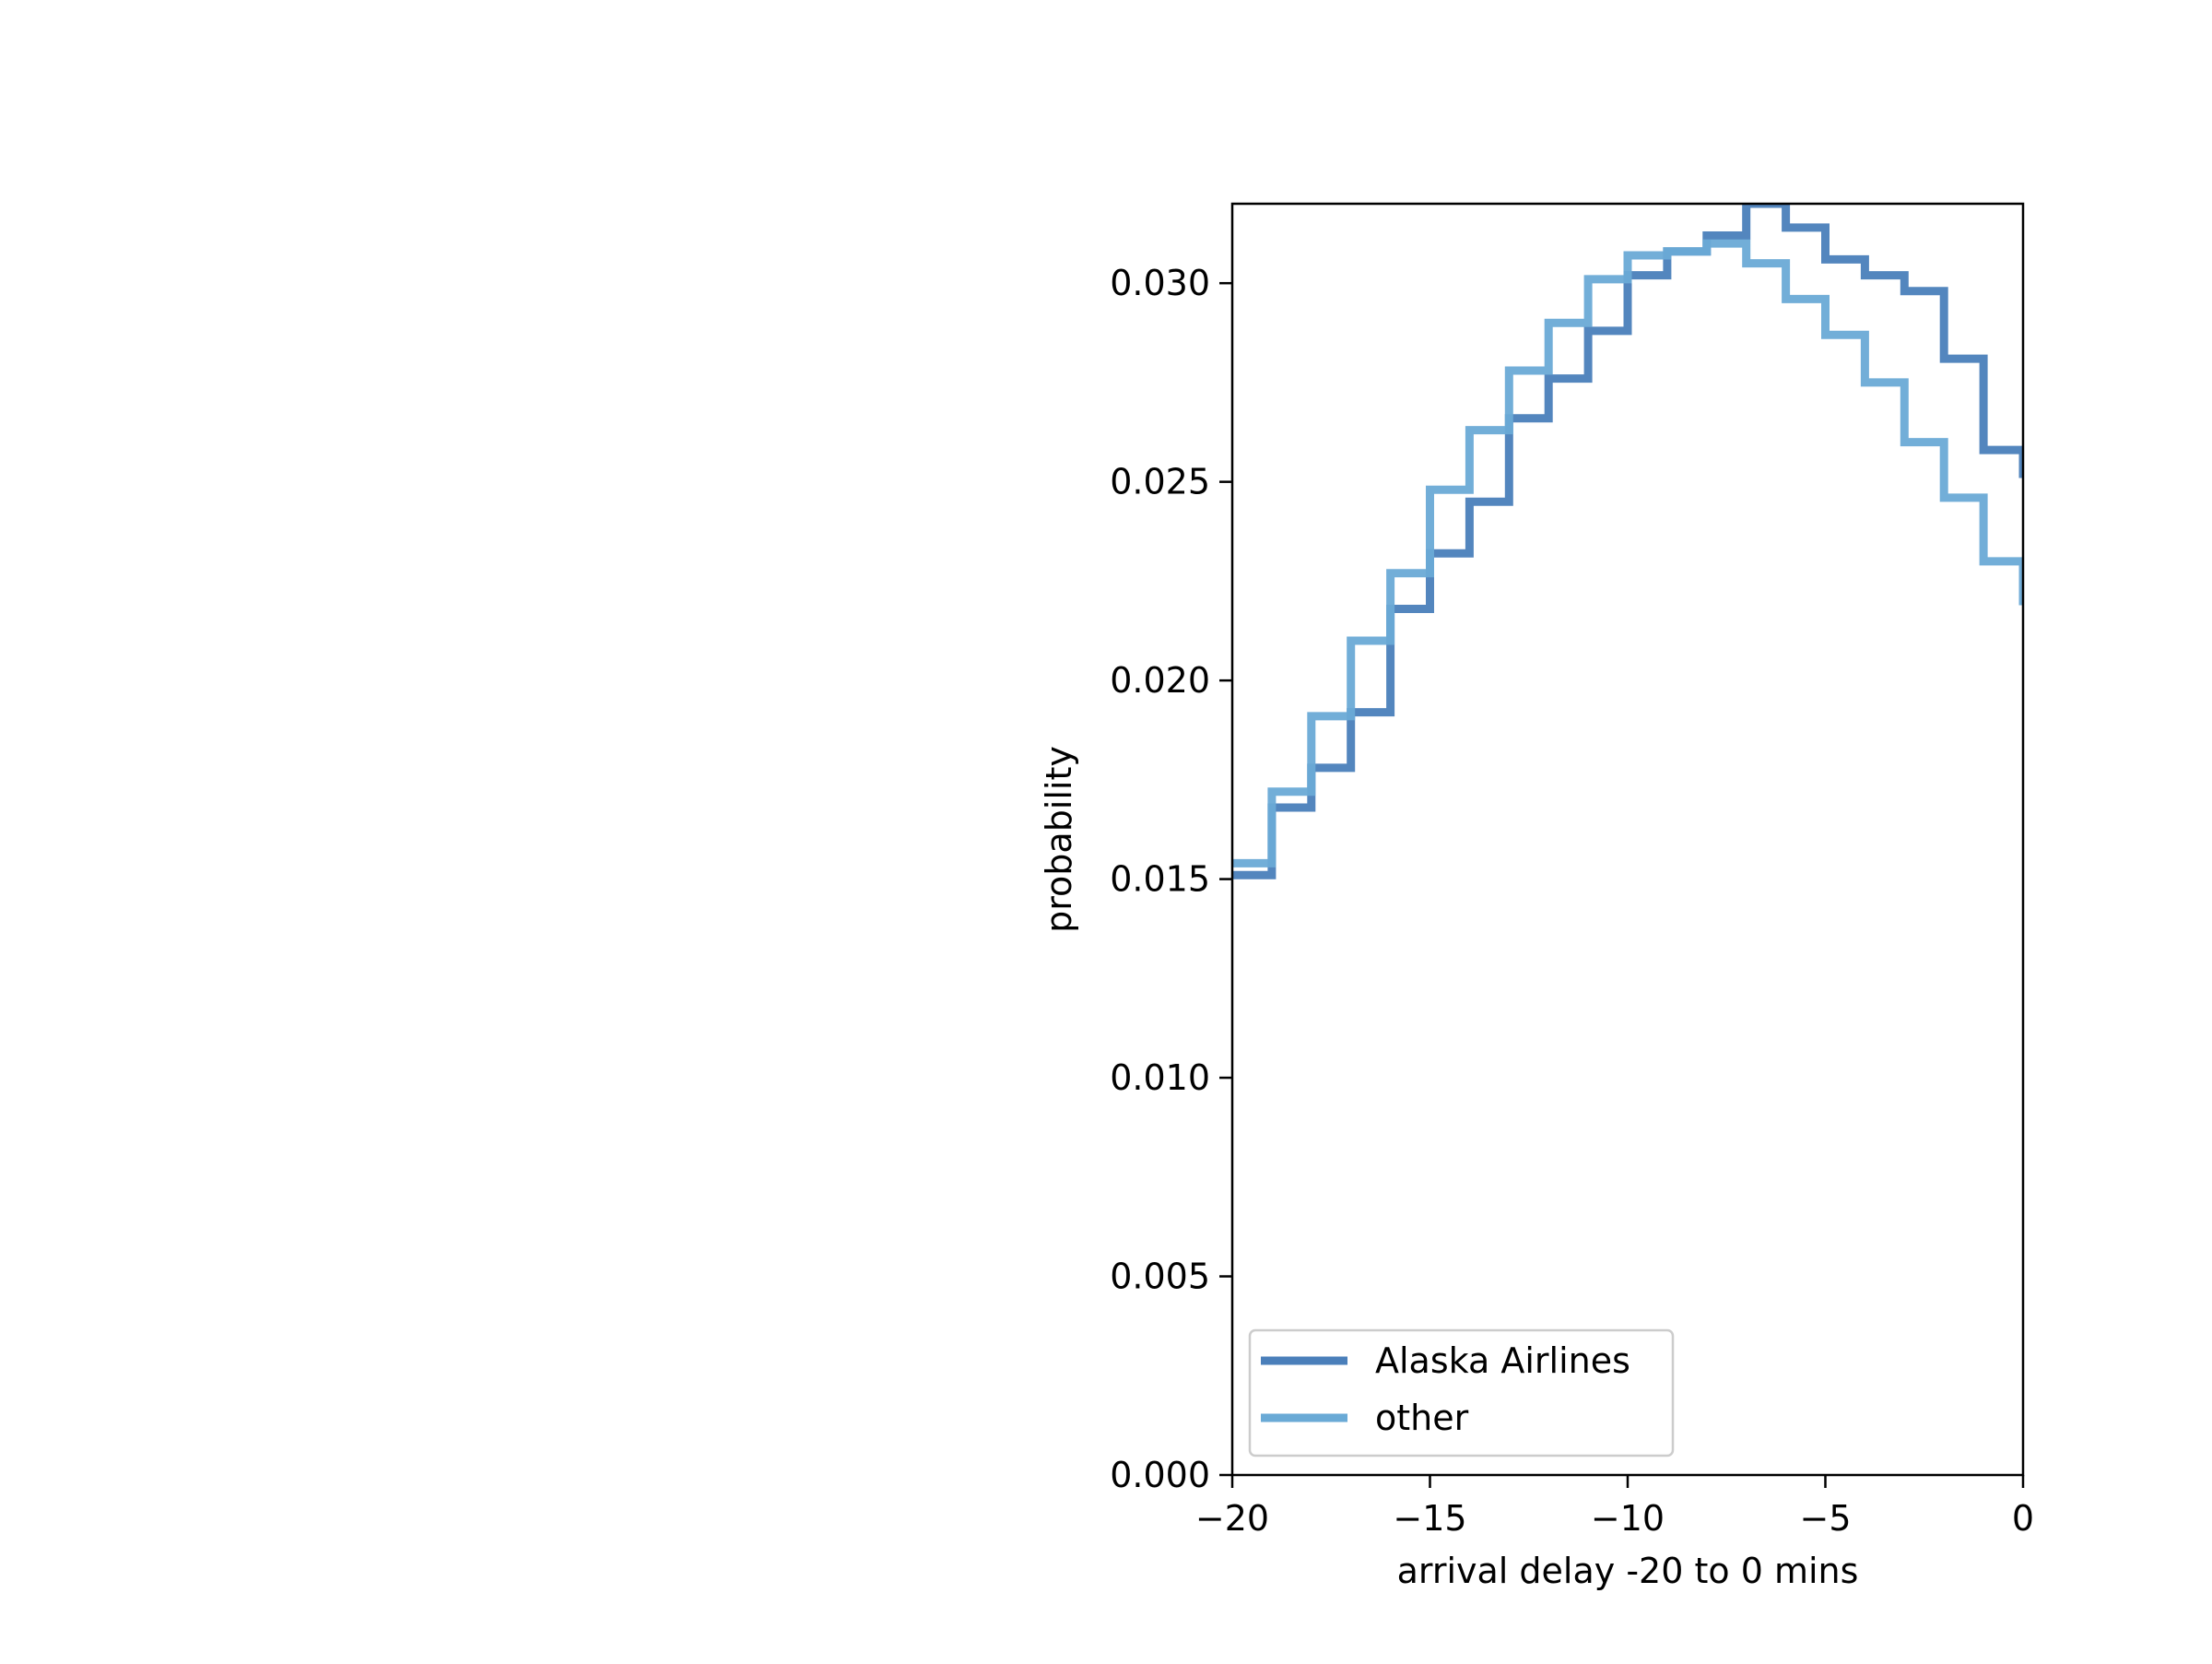 The width and height of the screenshot is (2212, 1664). What do you see at coordinates (1628, 1571) in the screenshot?
I see `x-axis-label: arrival delay -20 to 0 mins` at bounding box center [1628, 1571].